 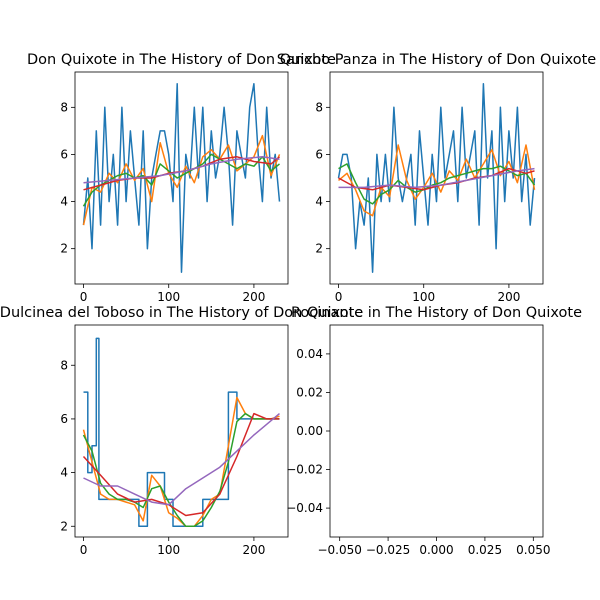 What do you see at coordinates (304, 508) in the screenshot?
I see `y-tick-label: −0.04` at bounding box center [304, 508].